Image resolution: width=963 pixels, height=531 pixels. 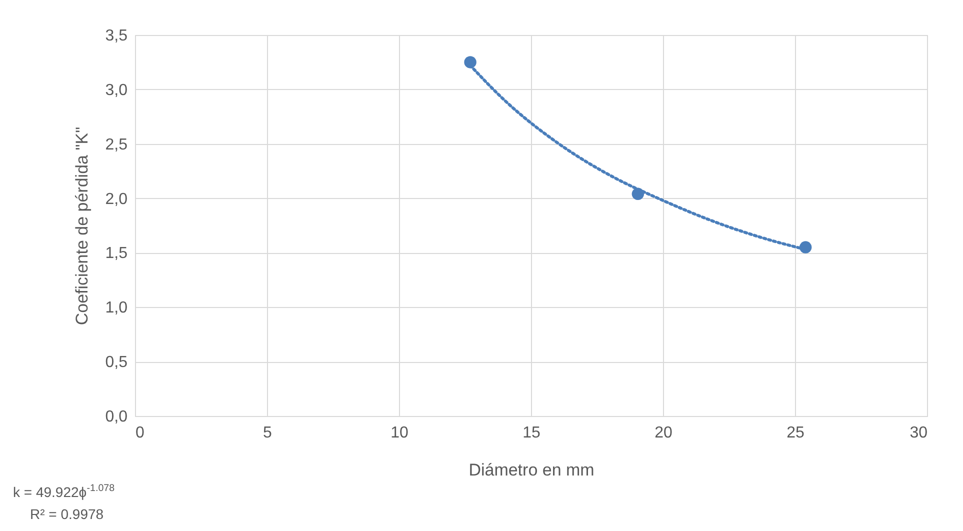 What do you see at coordinates (116, 36) in the screenshot?
I see `y-tick-label: 3,5` at bounding box center [116, 36].